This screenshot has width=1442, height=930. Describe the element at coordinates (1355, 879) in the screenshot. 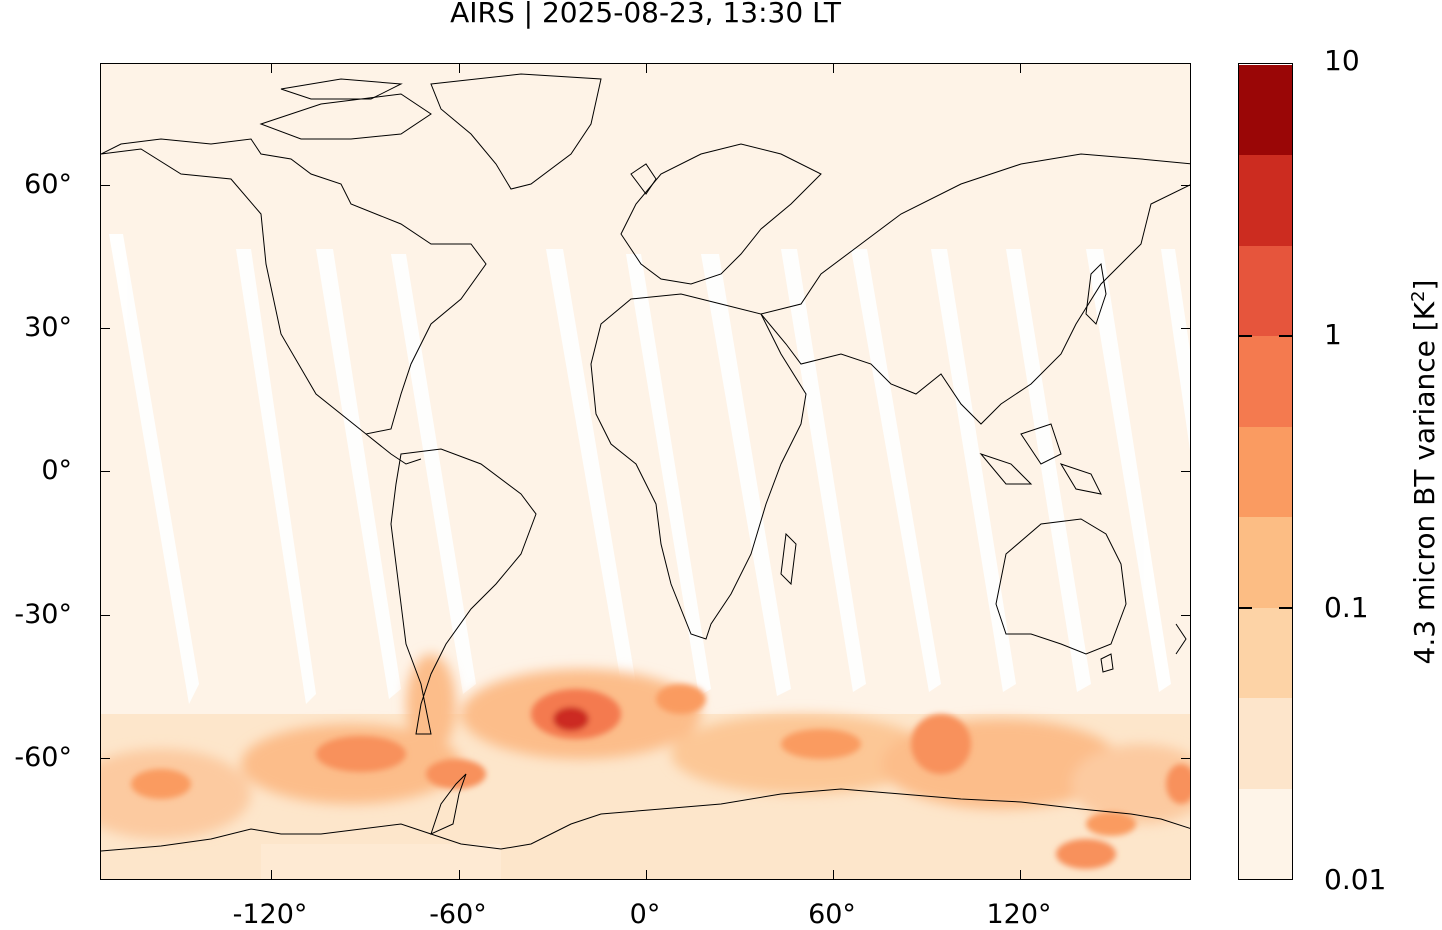

I see `colorbar-tick-label: 0.01` at that location.